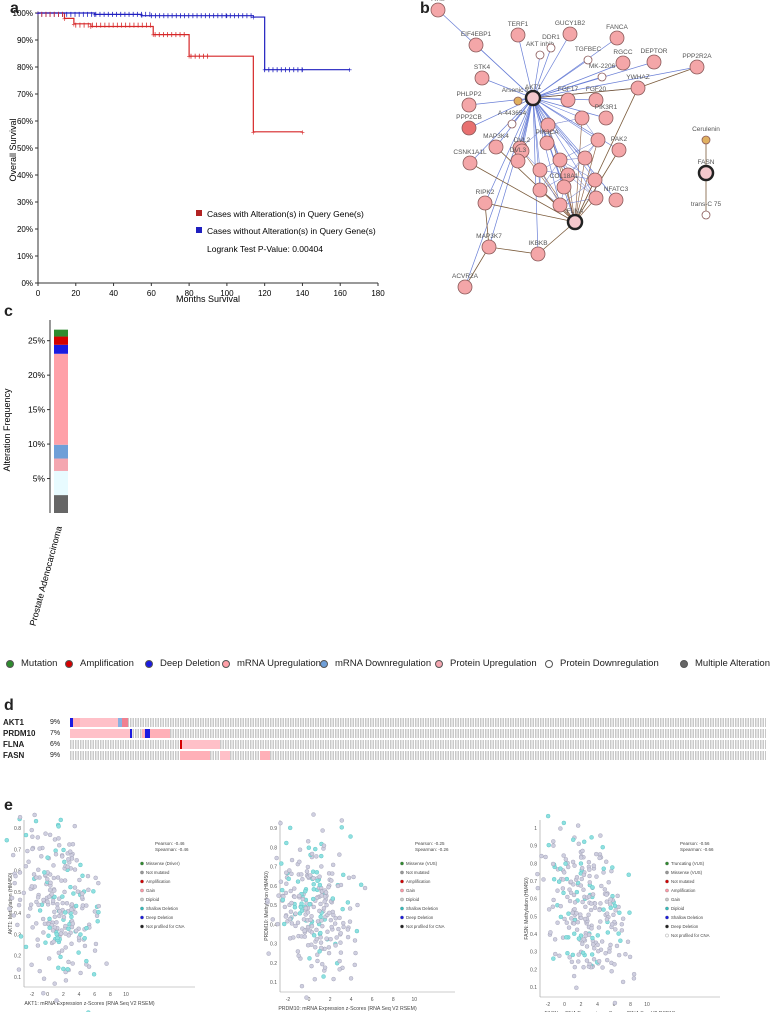  I want to click on network-node-label: NFATC3, so click(616, 189).